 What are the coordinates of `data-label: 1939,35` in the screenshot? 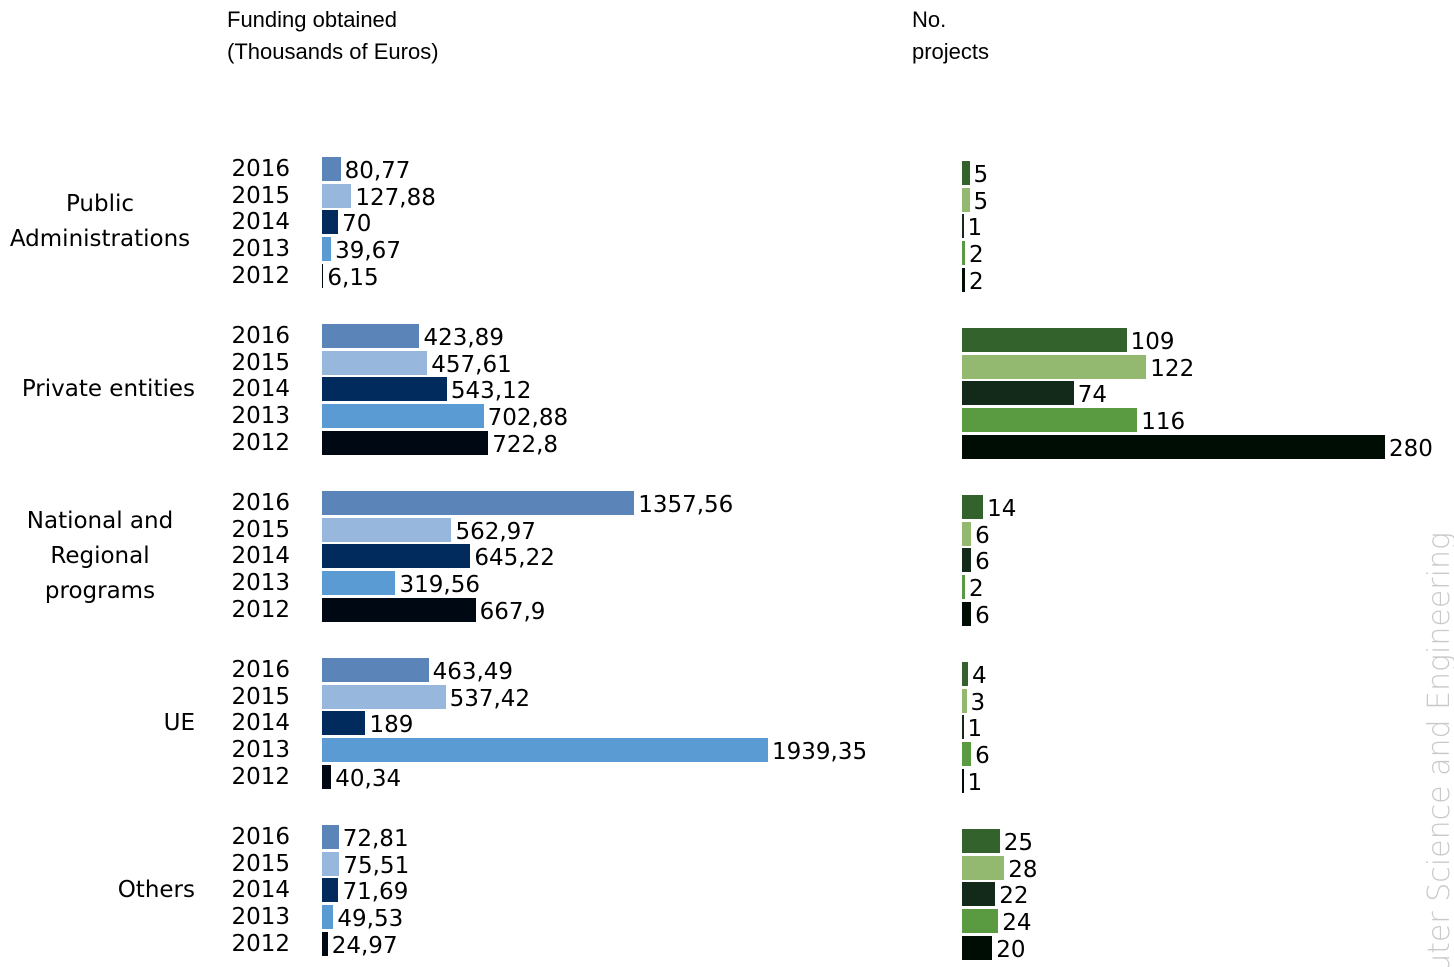 It's located at (820, 752).